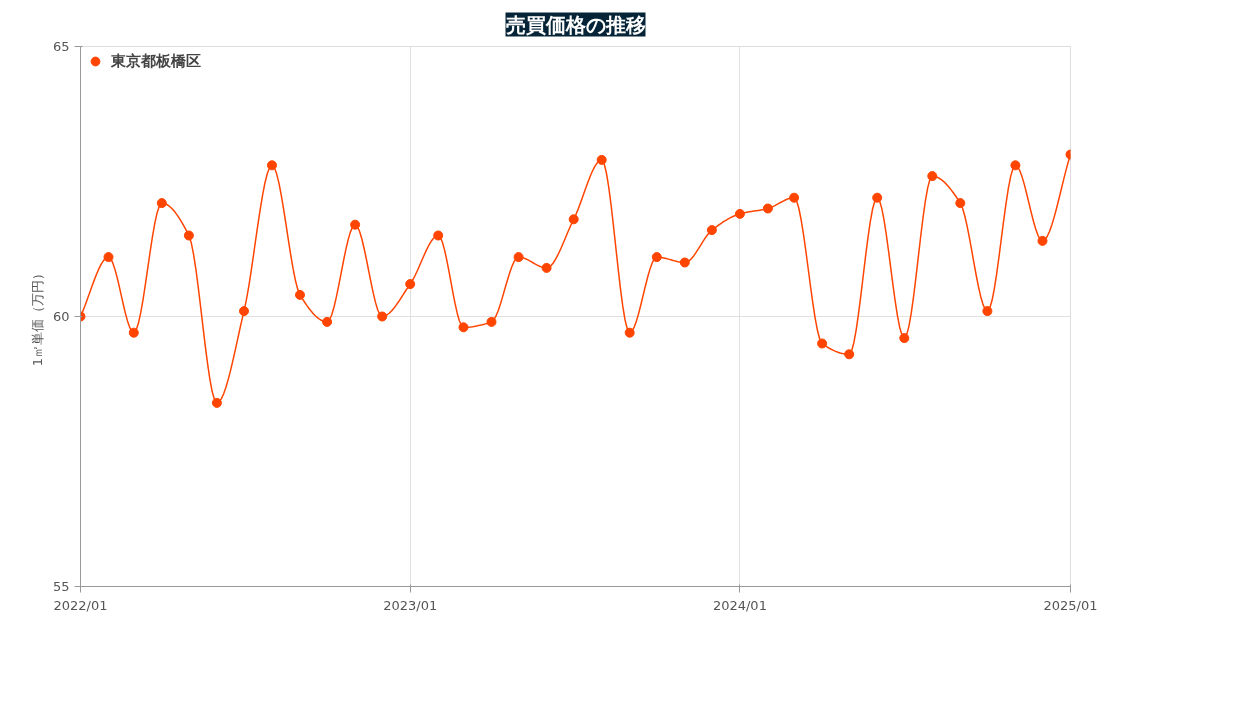 The height and width of the screenshot is (707, 1238). What do you see at coordinates (739, 605) in the screenshot?
I see `x-tick-label: 2024/01` at bounding box center [739, 605].